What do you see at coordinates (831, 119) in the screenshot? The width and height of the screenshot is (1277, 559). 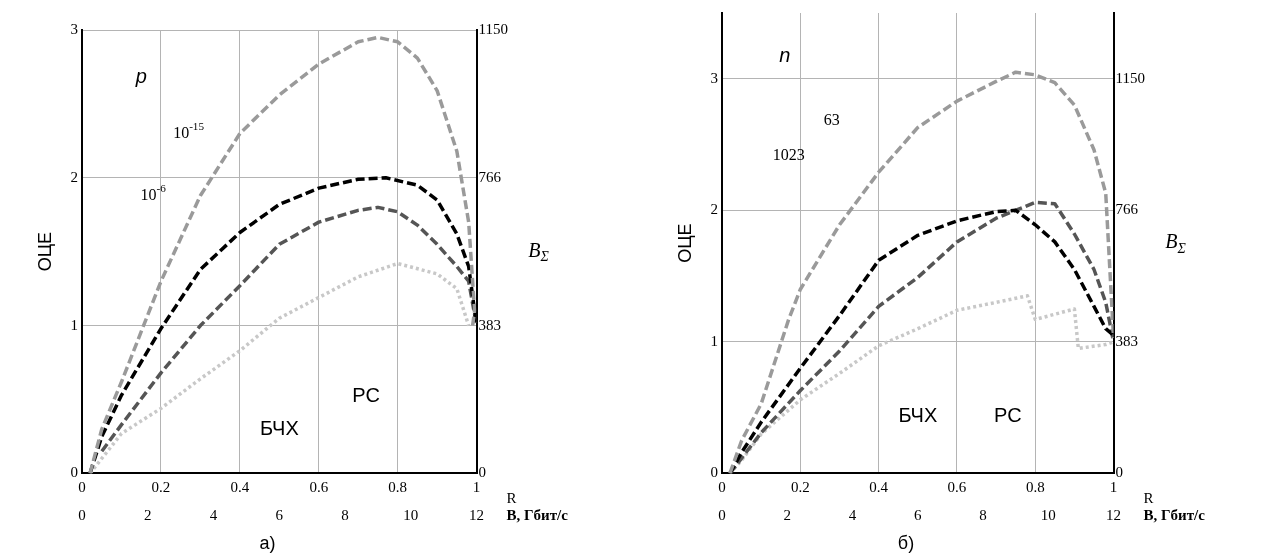 I see `annotation: 63` at bounding box center [831, 119].